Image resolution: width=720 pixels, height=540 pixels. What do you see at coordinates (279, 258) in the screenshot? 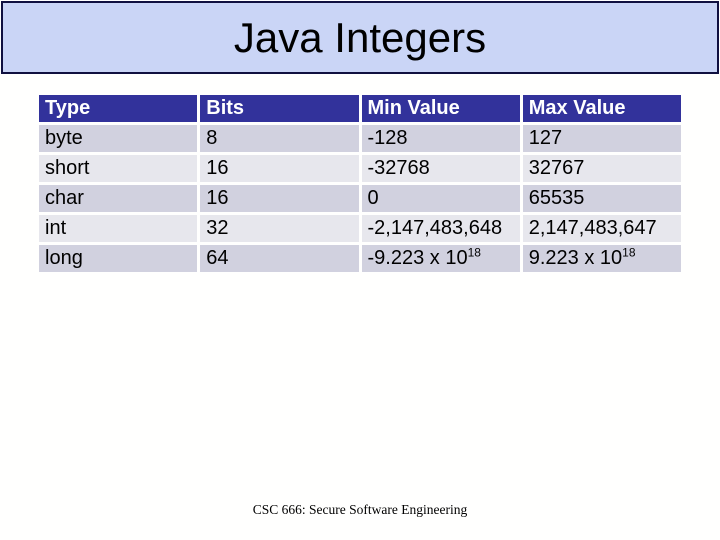
I see `table-cell: 64` at bounding box center [279, 258].